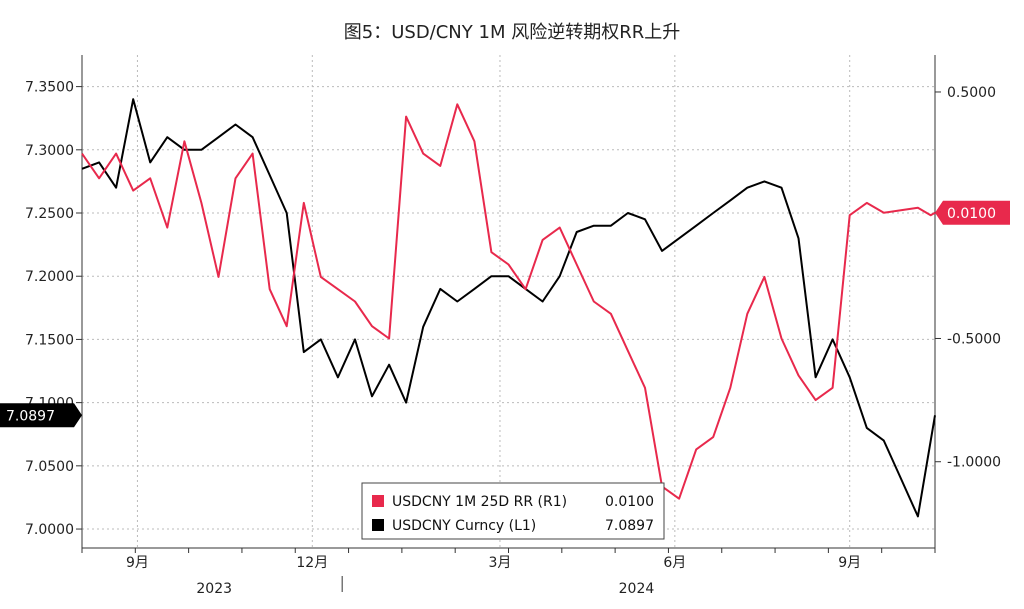  Describe the element at coordinates (513, 511) in the screenshot. I see `legend-box` at that location.